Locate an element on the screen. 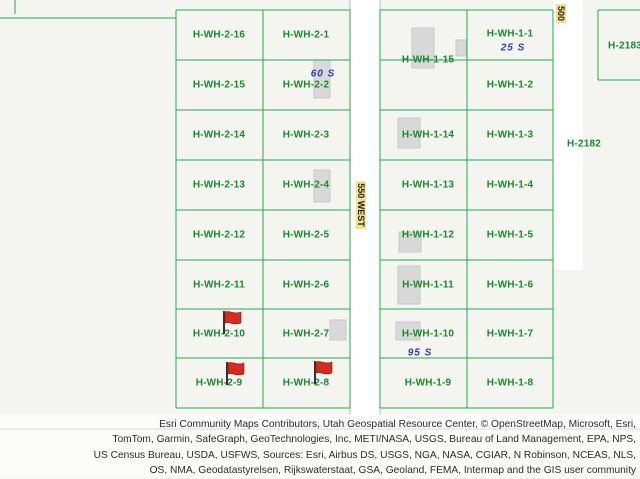 This screenshot has height=479, width=640. lot-label: H-WH-1-14 is located at coordinates (428, 135).